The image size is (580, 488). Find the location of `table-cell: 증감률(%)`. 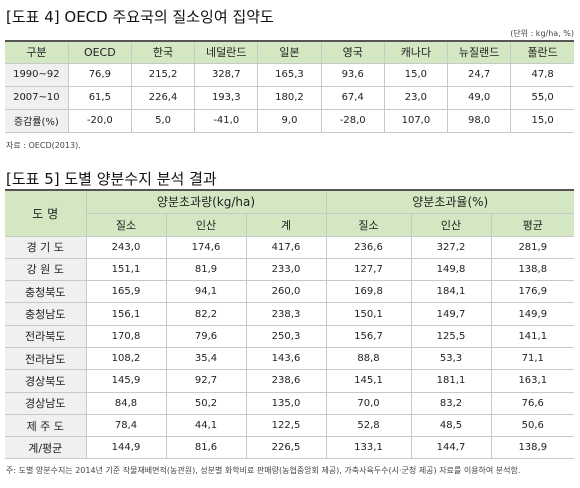

table-cell: 증감률(%) is located at coordinates (37, 120).